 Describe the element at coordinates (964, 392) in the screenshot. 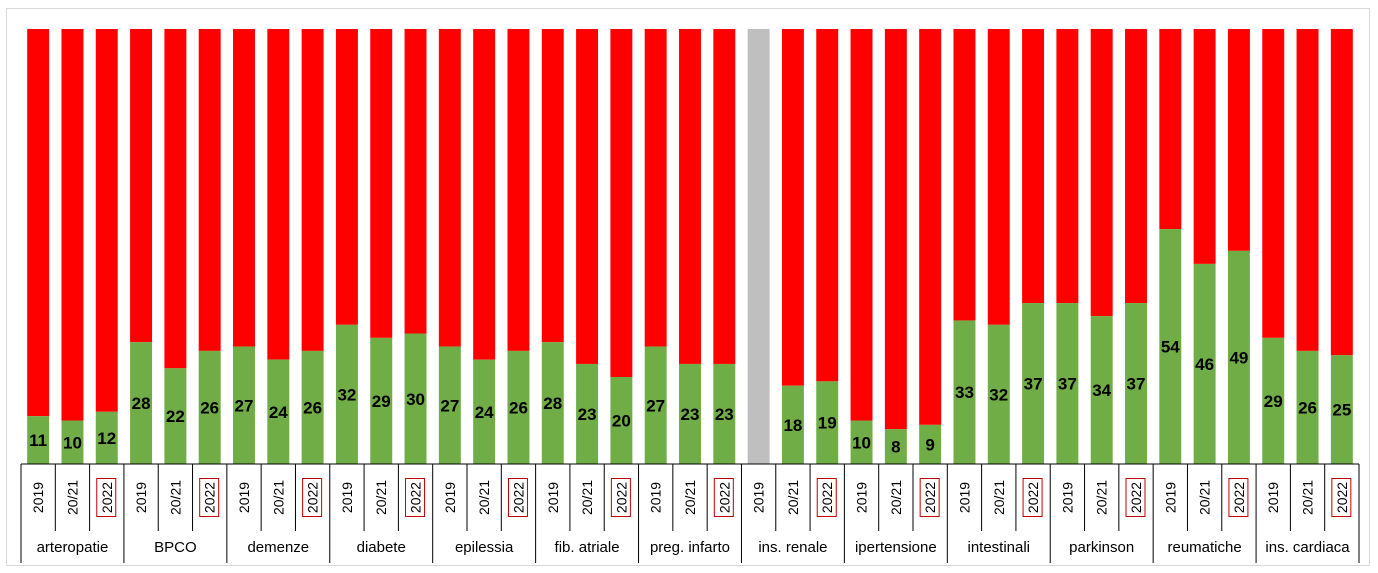

I see `data-label: 33` at that location.